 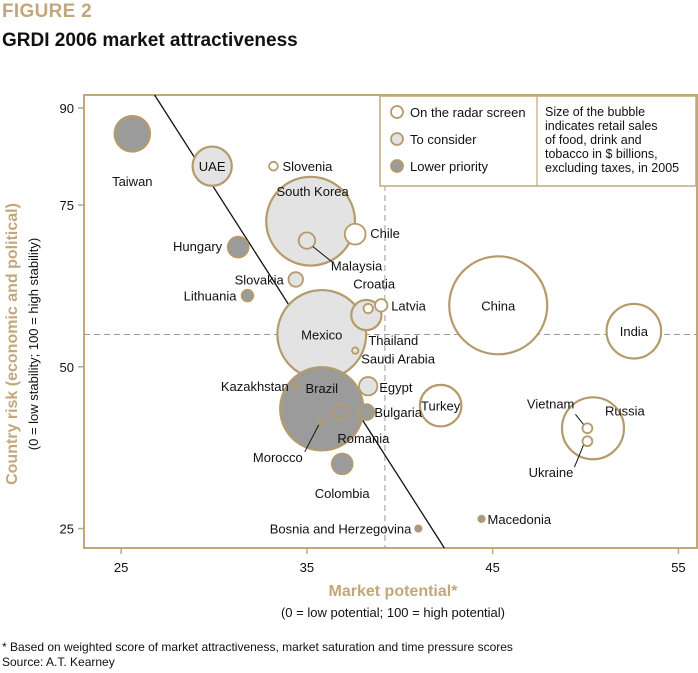 I want to click on x-tick-label-55: 55, so click(x=678, y=567).